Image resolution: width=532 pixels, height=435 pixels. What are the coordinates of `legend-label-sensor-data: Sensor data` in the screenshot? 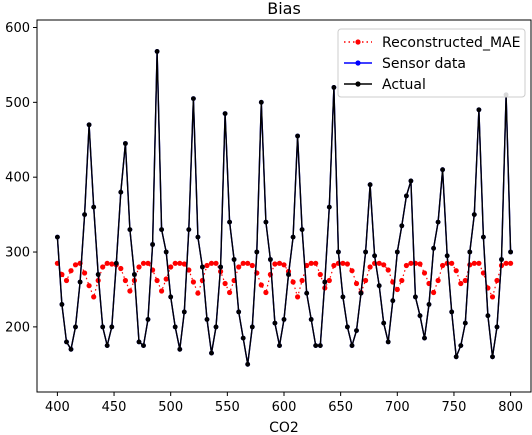 It's located at (424, 64).